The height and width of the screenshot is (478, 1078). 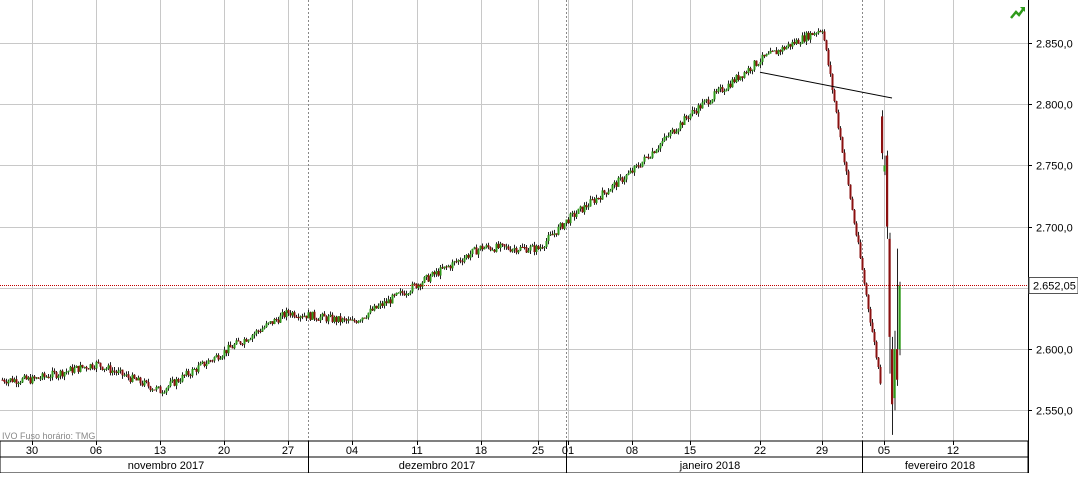 What do you see at coordinates (822, 451) in the screenshot?
I see `x-tick-label: 29` at bounding box center [822, 451].